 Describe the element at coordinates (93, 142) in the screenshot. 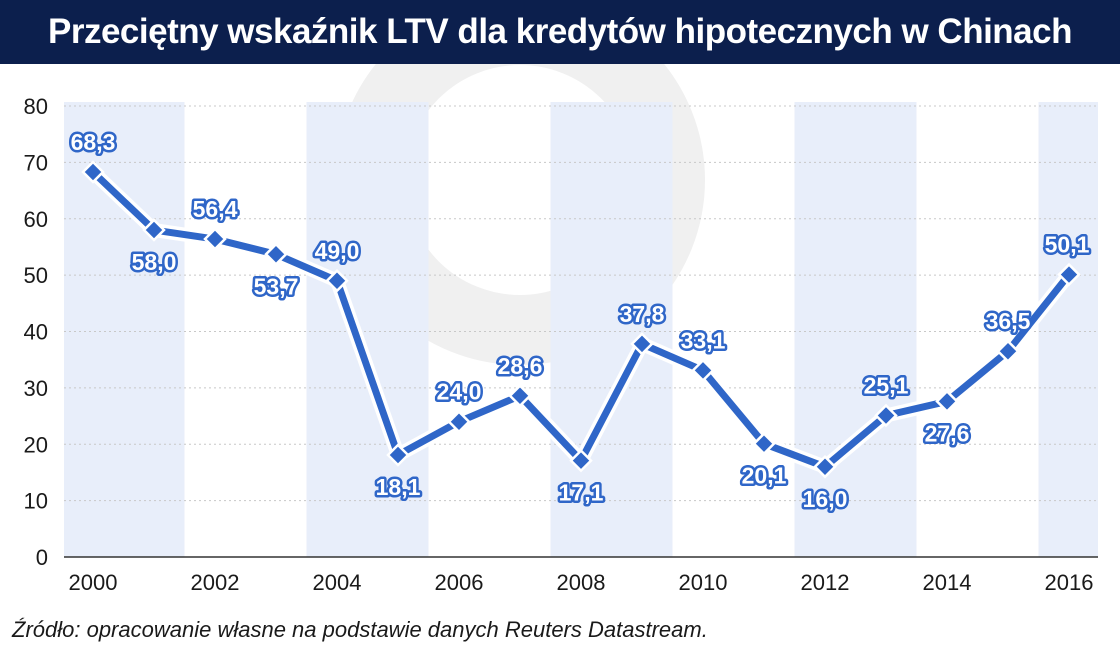

I see `data-label: 68,3` at that location.